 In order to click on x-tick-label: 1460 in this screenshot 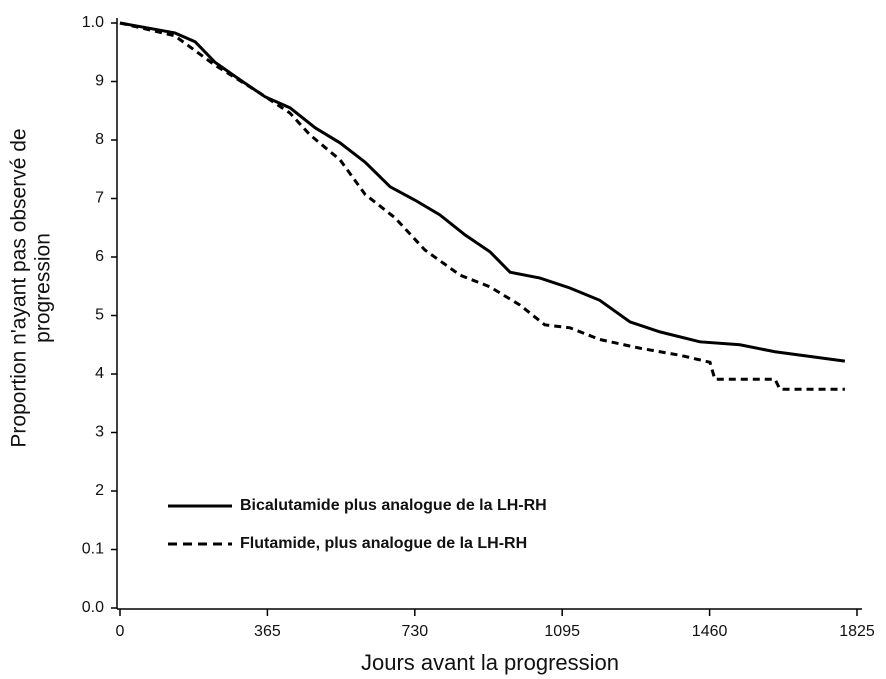, I will do `click(710, 631)`.